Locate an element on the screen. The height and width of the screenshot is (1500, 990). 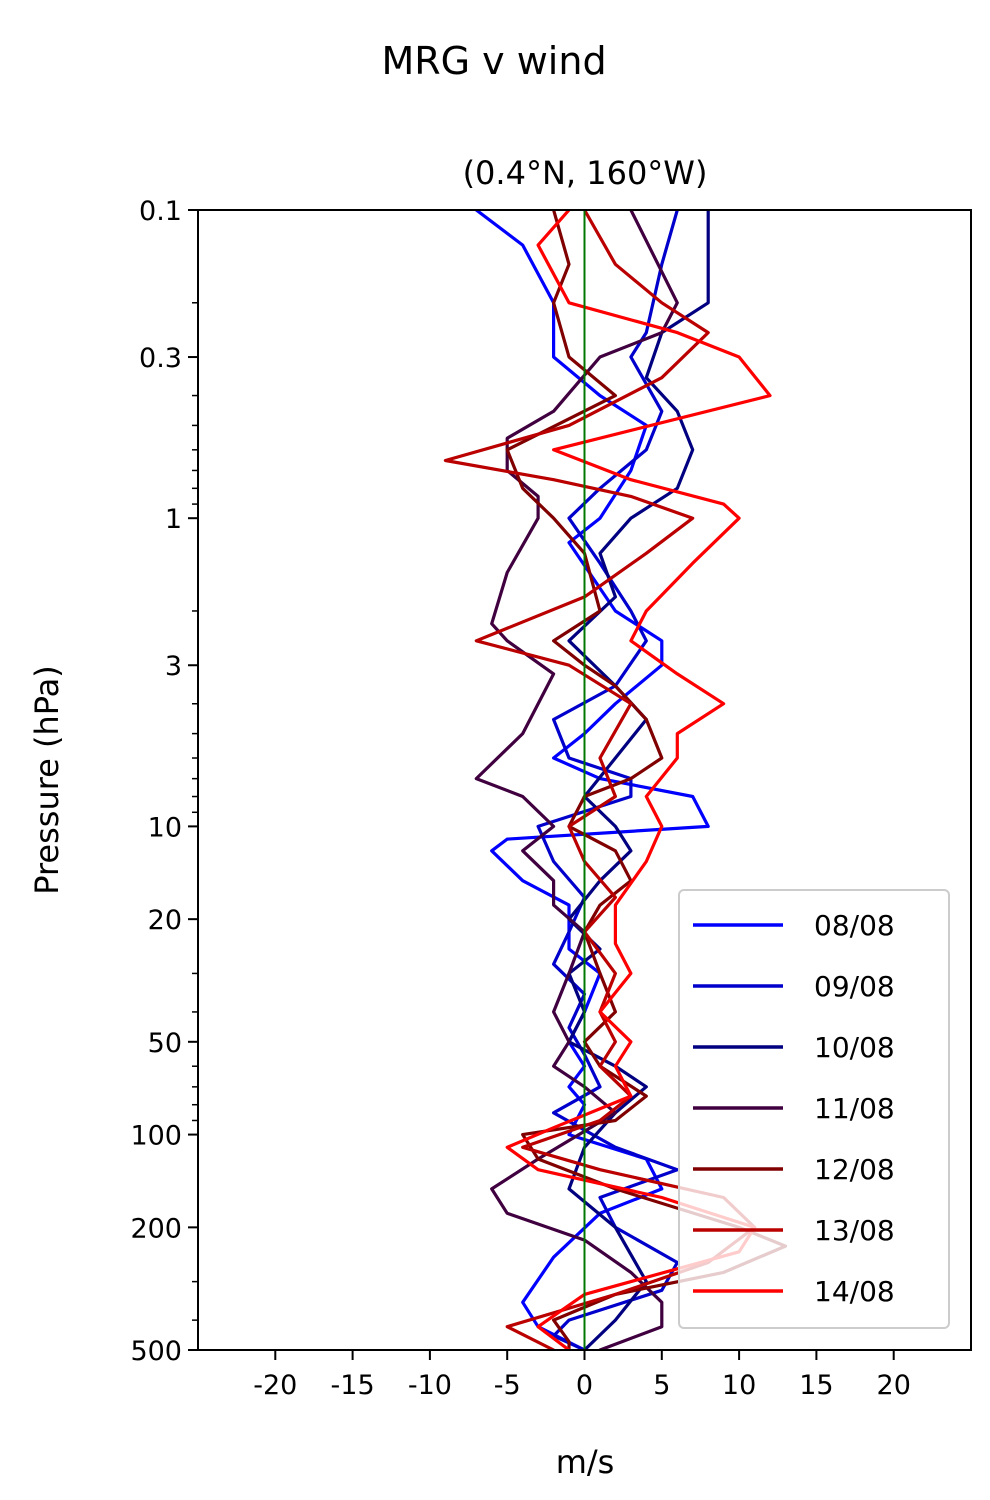
legend-box is located at coordinates (814, 1109).